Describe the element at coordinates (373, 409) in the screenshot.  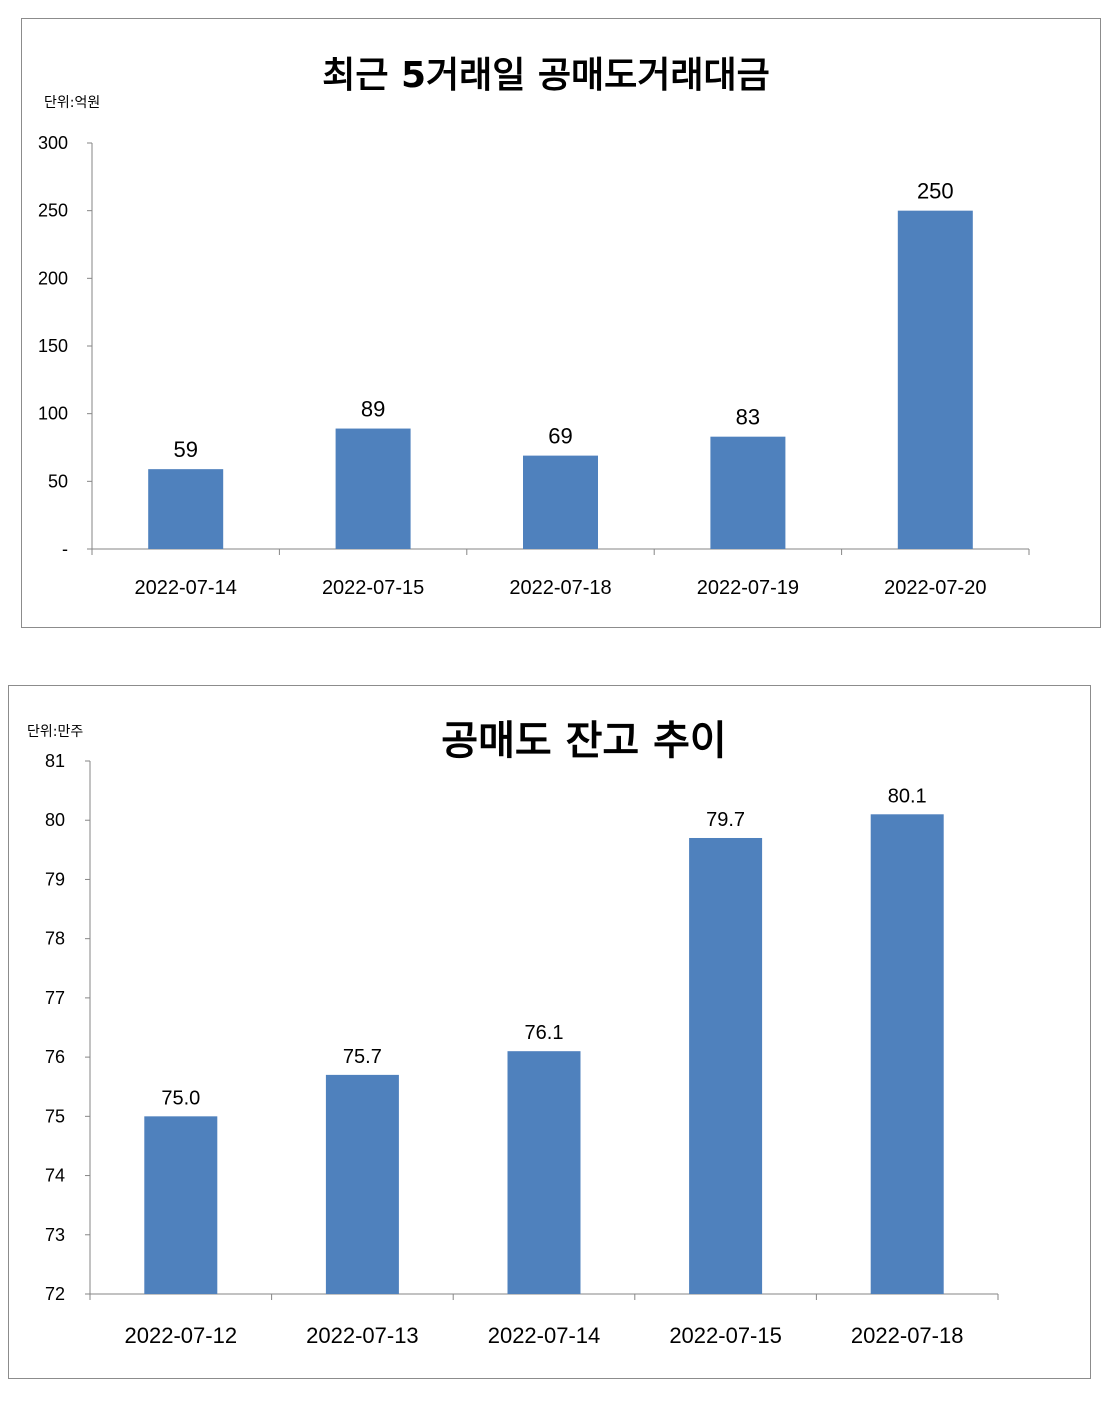
I see `data-label: 89` at that location.